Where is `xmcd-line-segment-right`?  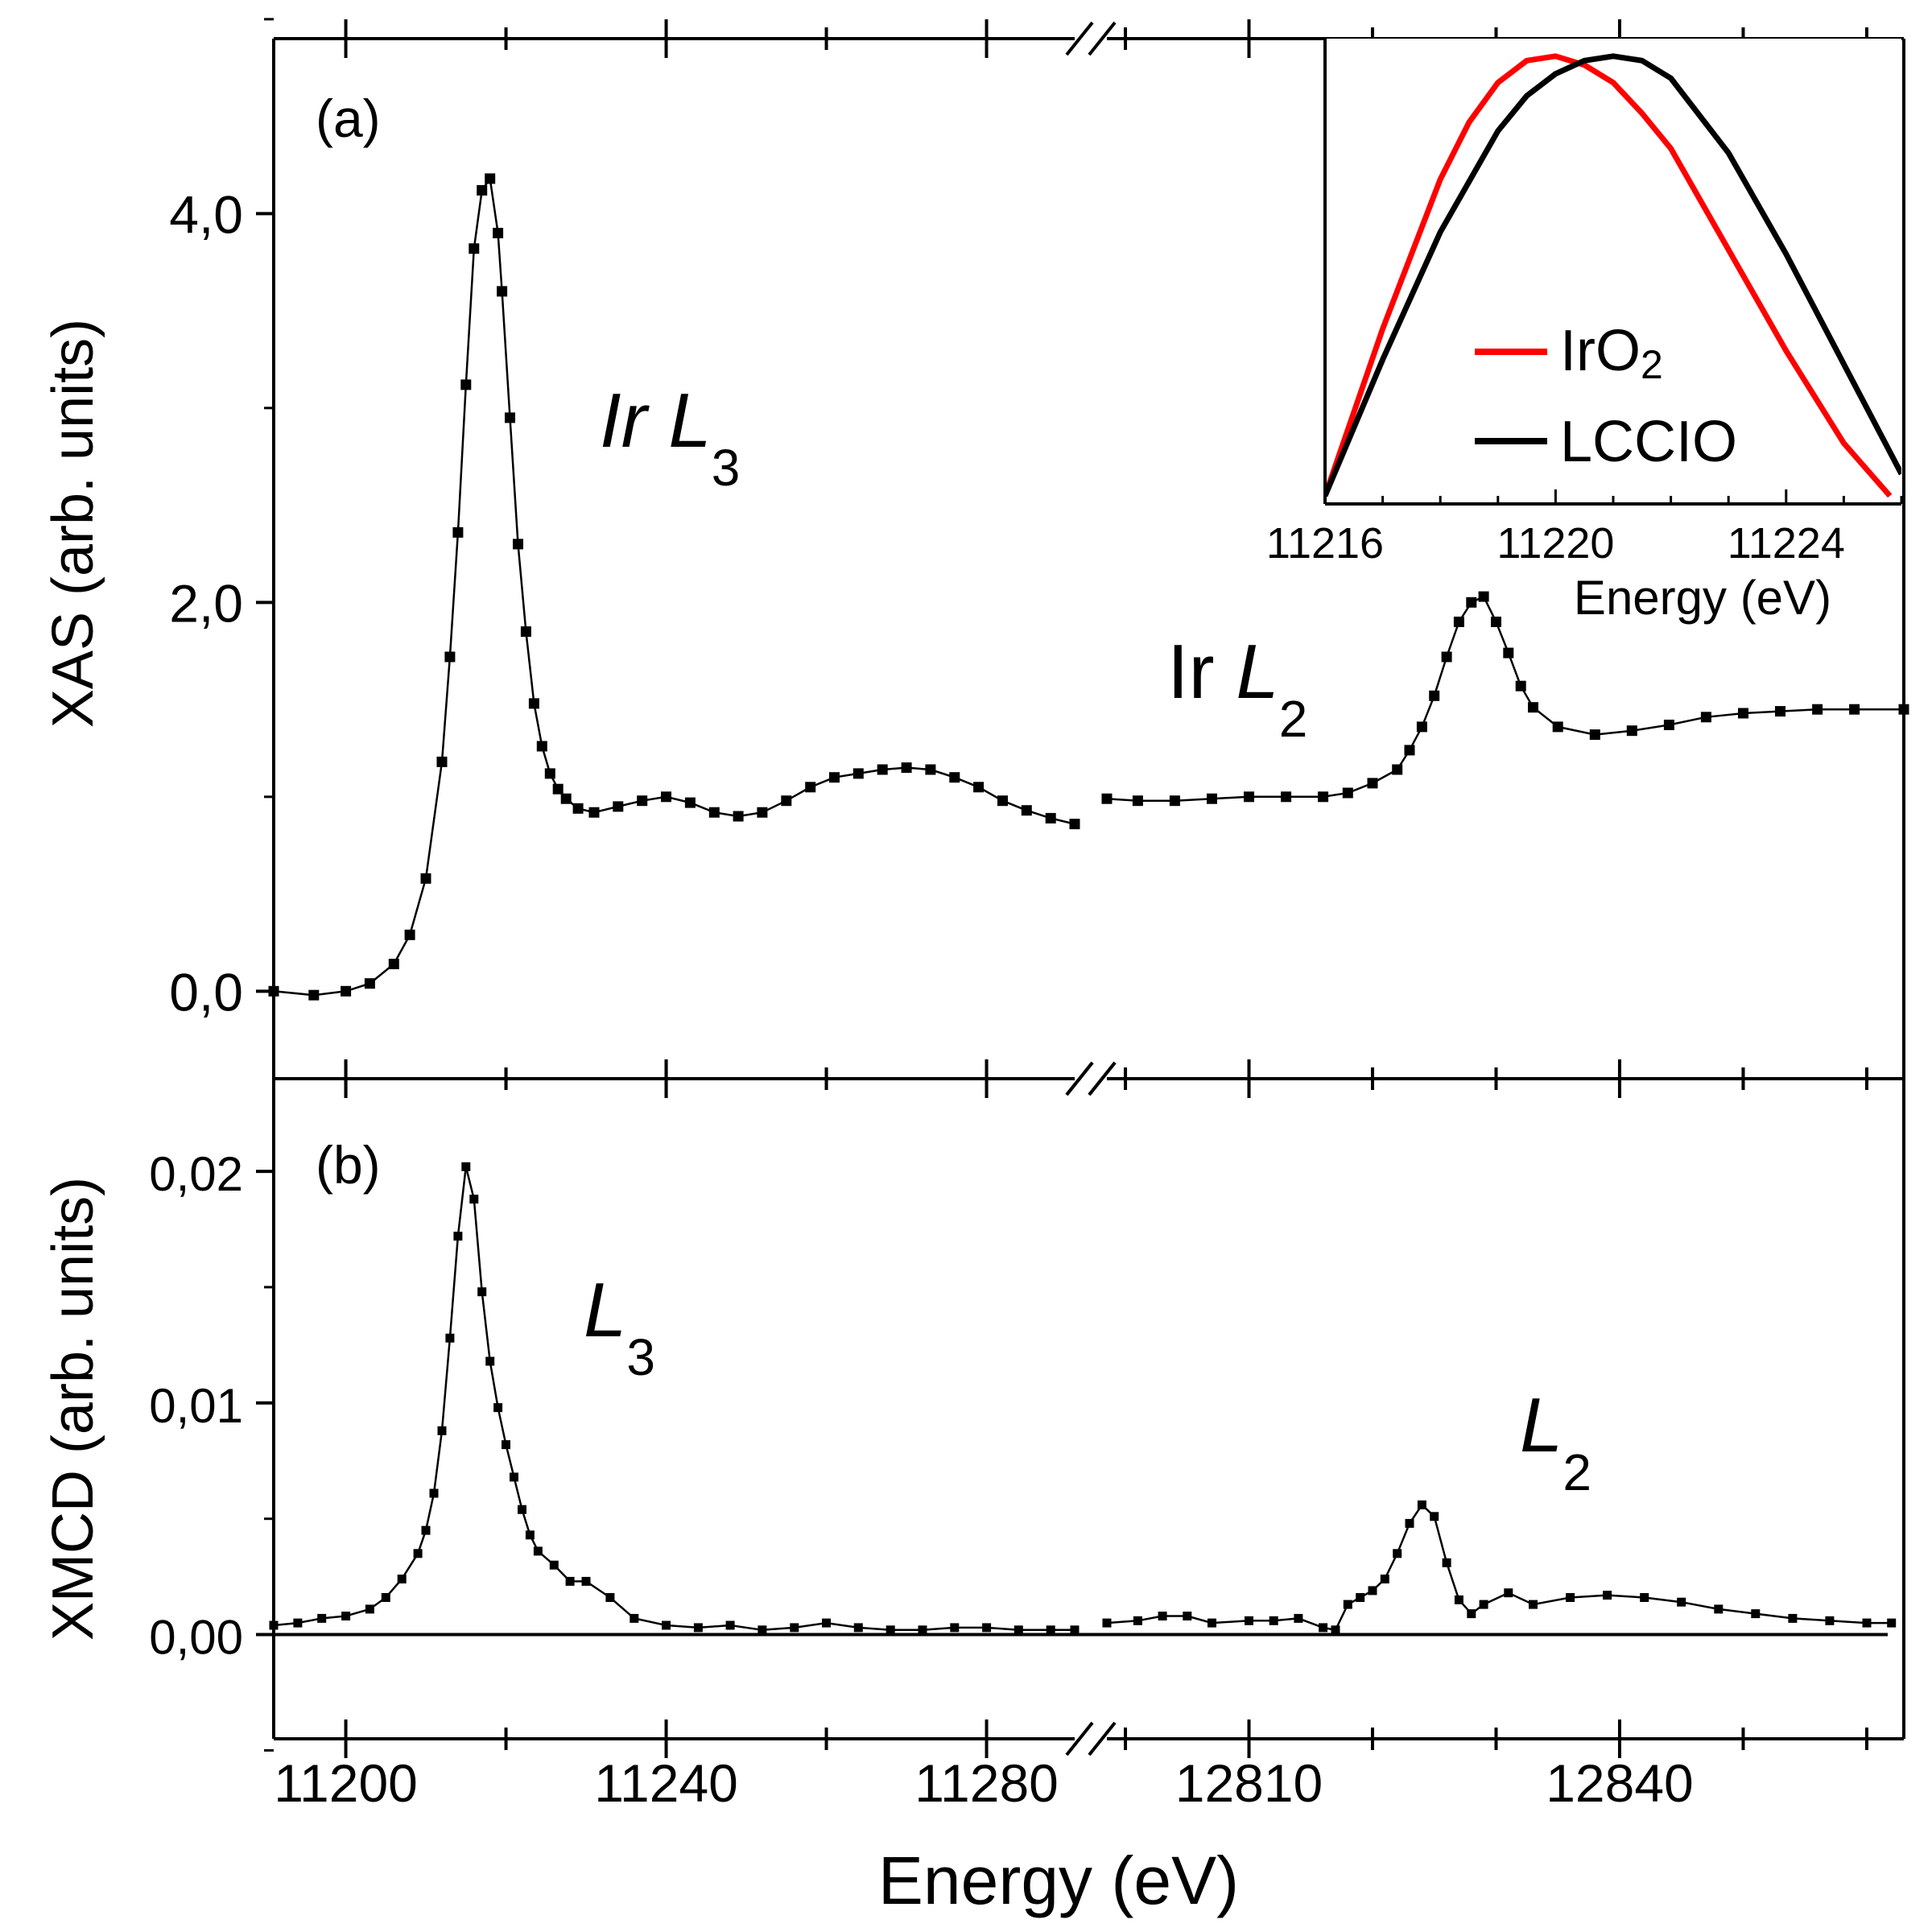 xmcd-line-segment-right is located at coordinates (1499, 1567).